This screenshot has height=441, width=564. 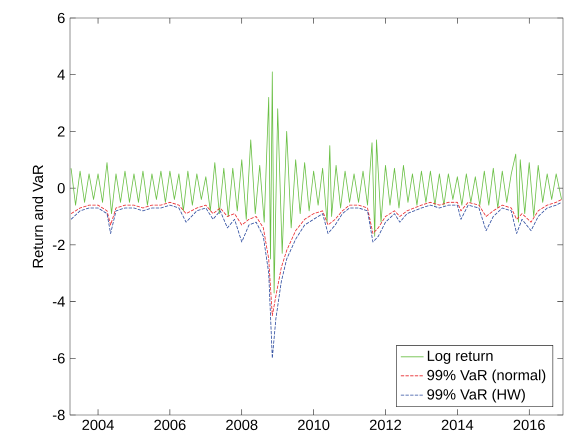 I want to click on x-tick-label: 2014, so click(x=458, y=425).